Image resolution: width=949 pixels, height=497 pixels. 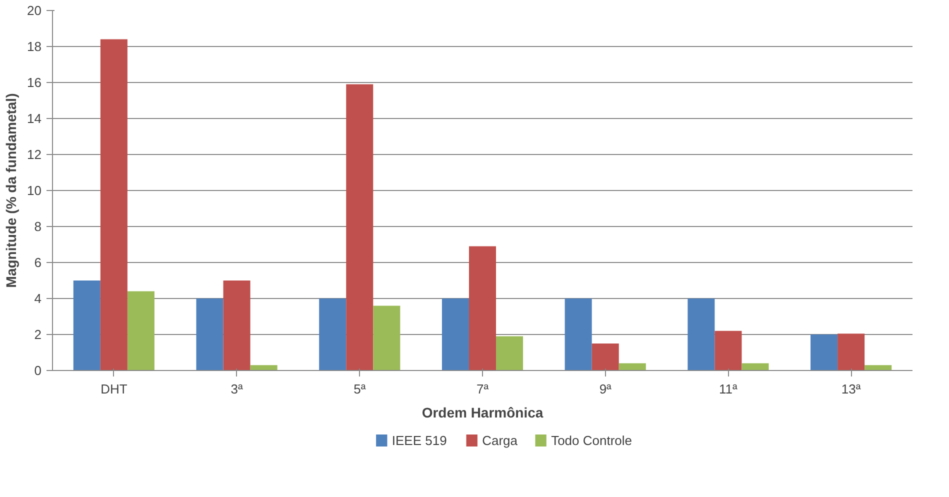 I want to click on y-tick-label: 16, so click(x=34, y=82).